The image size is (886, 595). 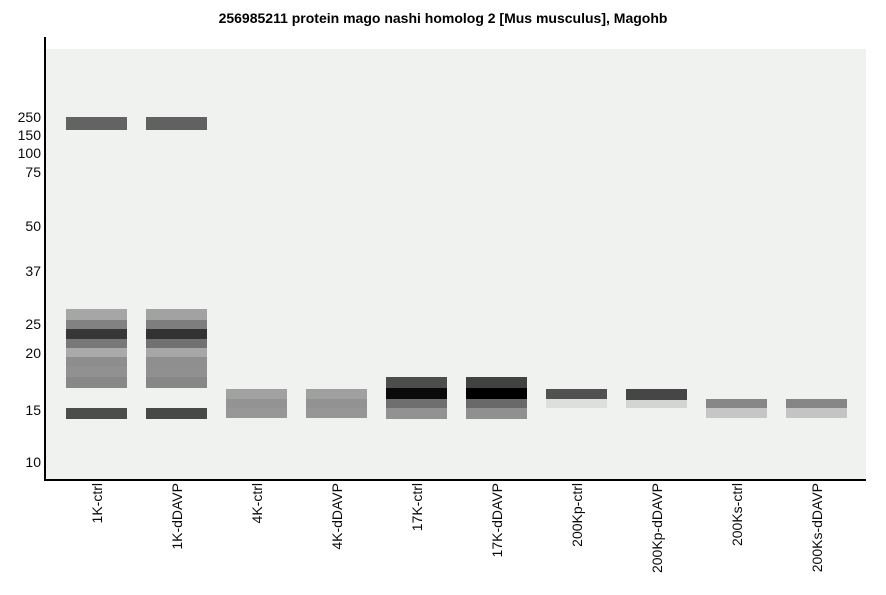 I want to click on y-tick-label: 15, so click(x=33, y=410).